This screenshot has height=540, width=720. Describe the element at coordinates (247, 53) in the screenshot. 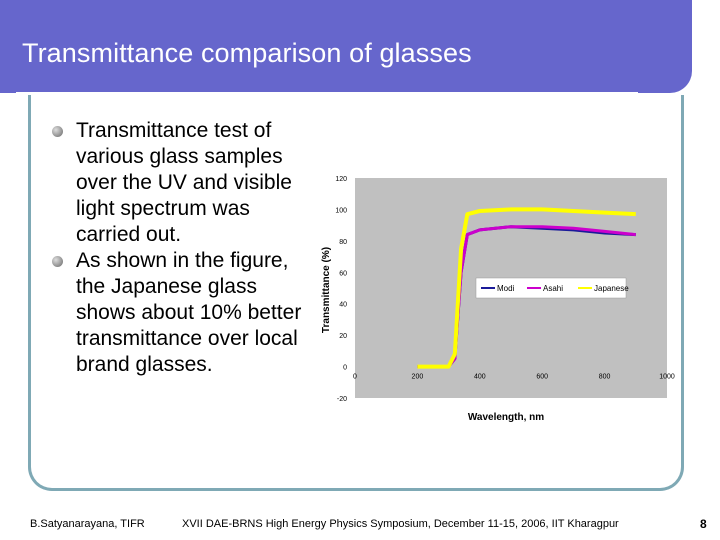

I see `slide-title: Transmittance comparison of glasses` at that location.